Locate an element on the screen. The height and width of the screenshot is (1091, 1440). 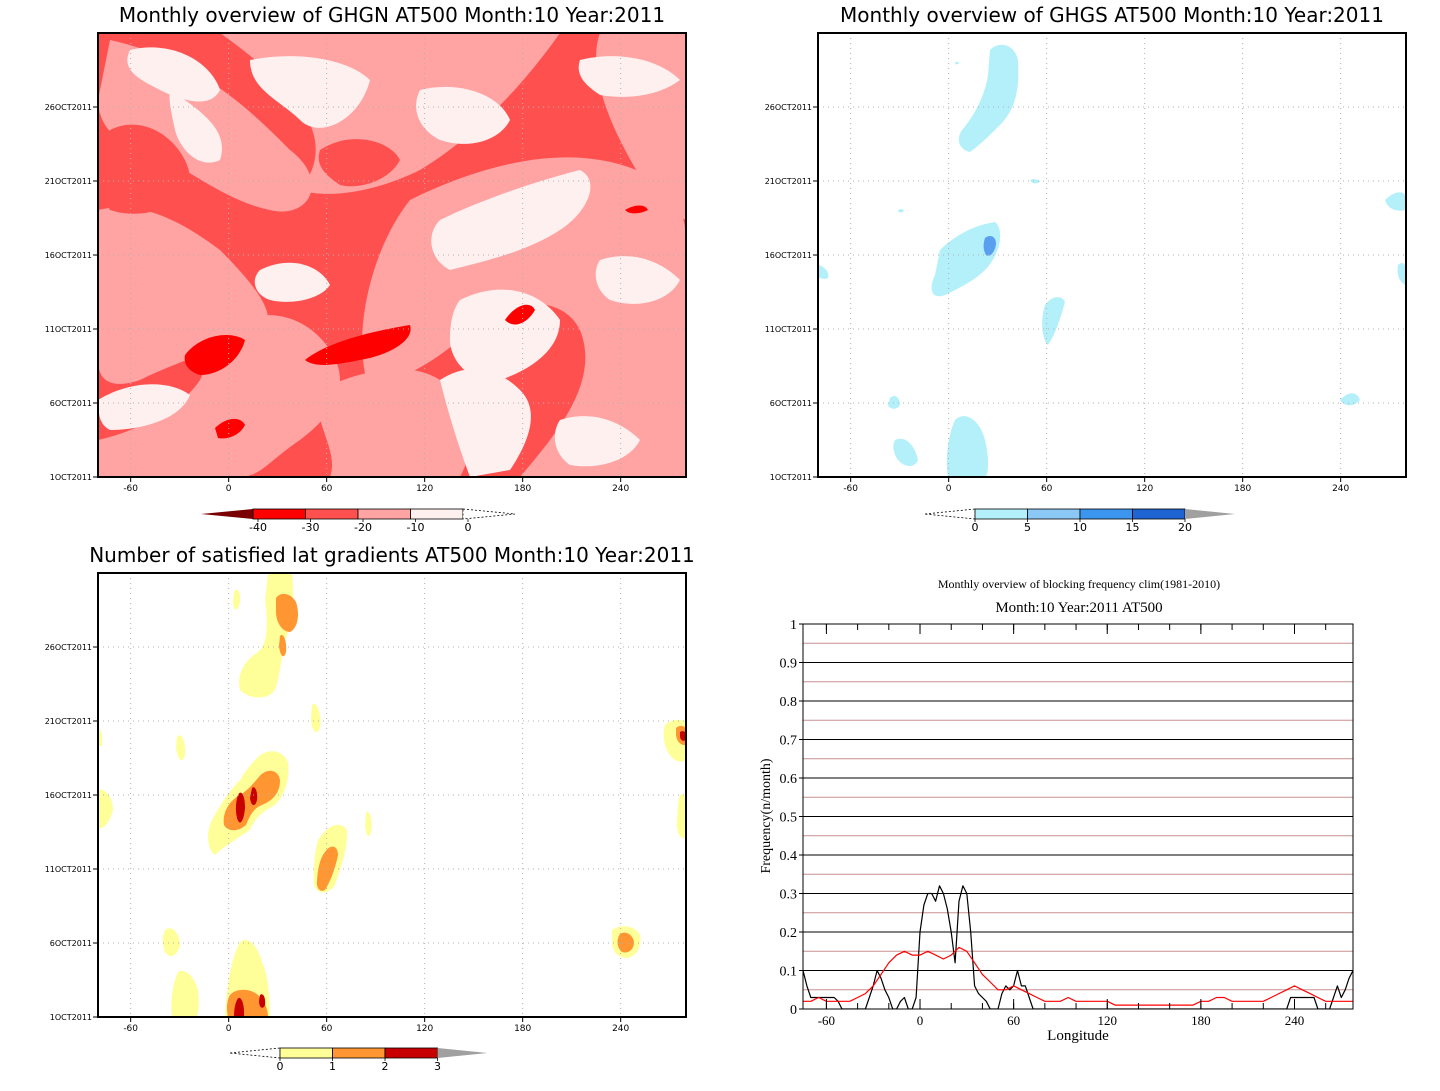
ghgn-xtick-label: 180 is located at coordinates (522, 489).